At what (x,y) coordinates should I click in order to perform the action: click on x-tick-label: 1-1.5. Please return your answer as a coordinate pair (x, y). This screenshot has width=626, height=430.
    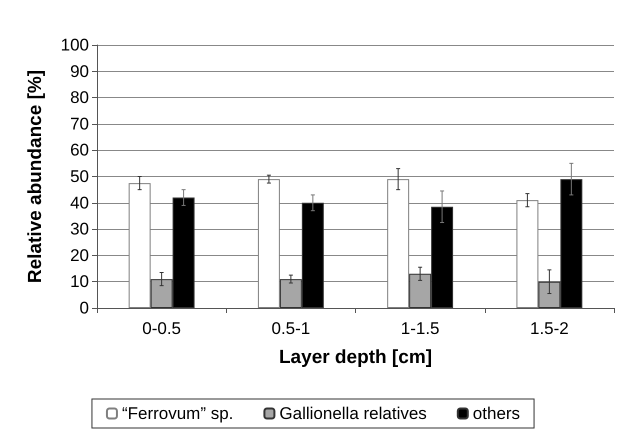
    Looking at the image, I should click on (420, 328).